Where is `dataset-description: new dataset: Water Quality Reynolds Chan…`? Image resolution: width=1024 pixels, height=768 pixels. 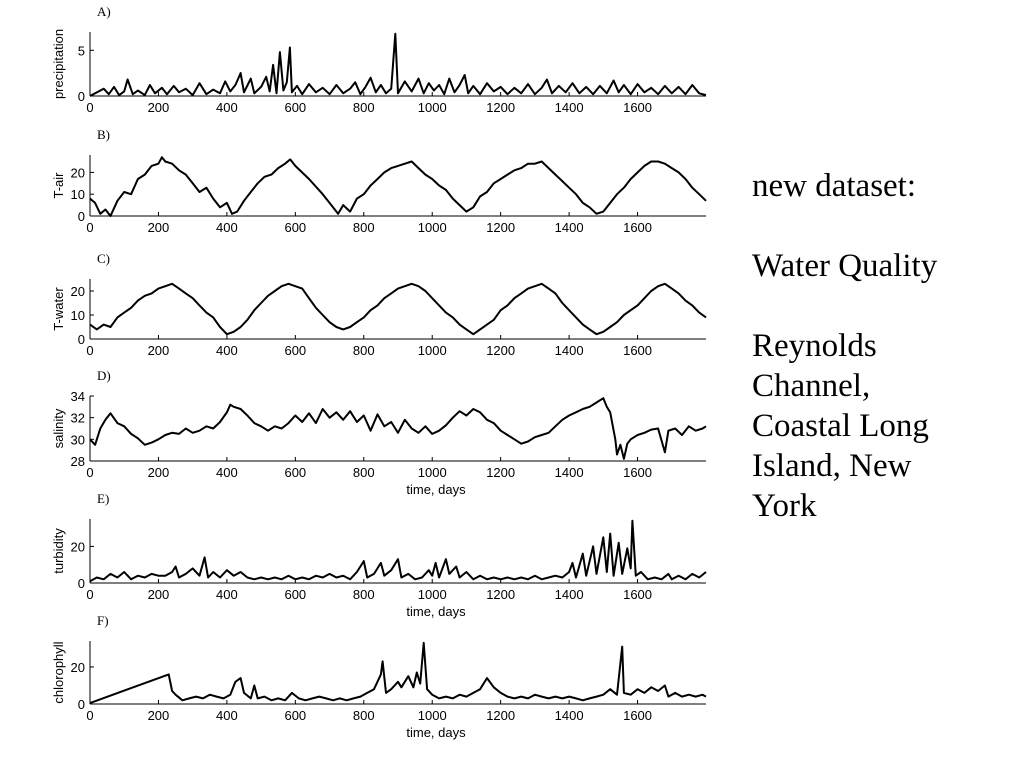 dataset-description: new dataset: Water Quality Reynolds Chan… is located at coordinates (883, 346).